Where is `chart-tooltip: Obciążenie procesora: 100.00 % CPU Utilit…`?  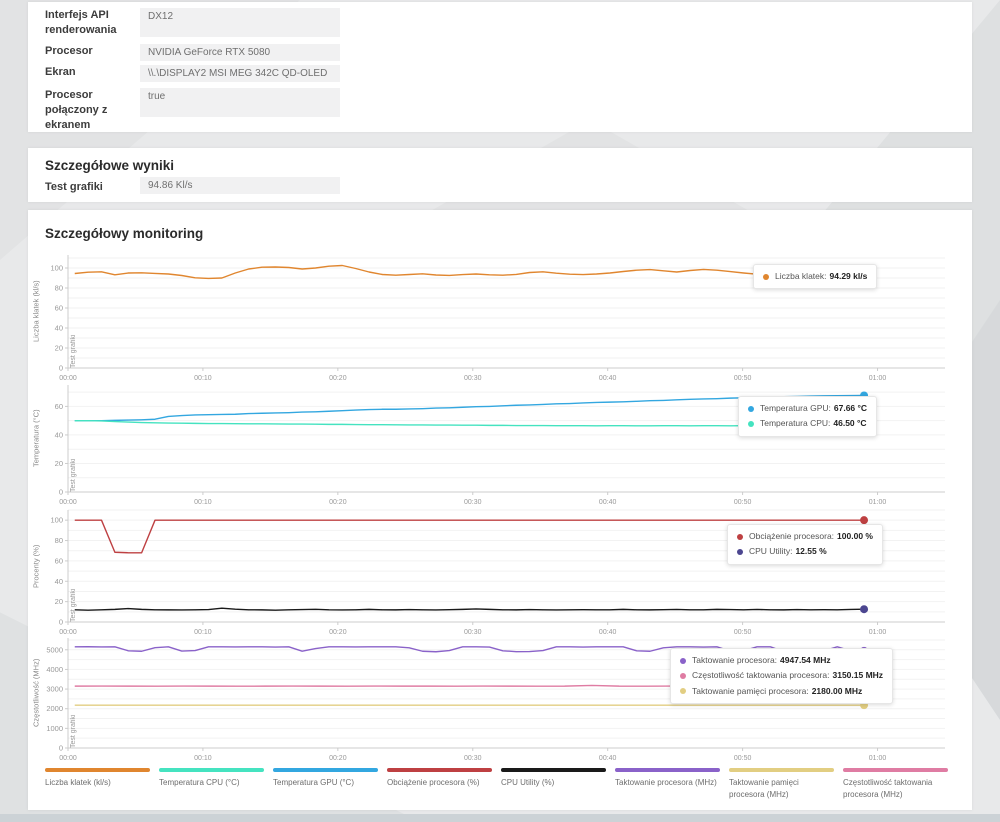
chart-tooltip: Obciążenie procesora: 100.00 % CPU Utilit… is located at coordinates (805, 544).